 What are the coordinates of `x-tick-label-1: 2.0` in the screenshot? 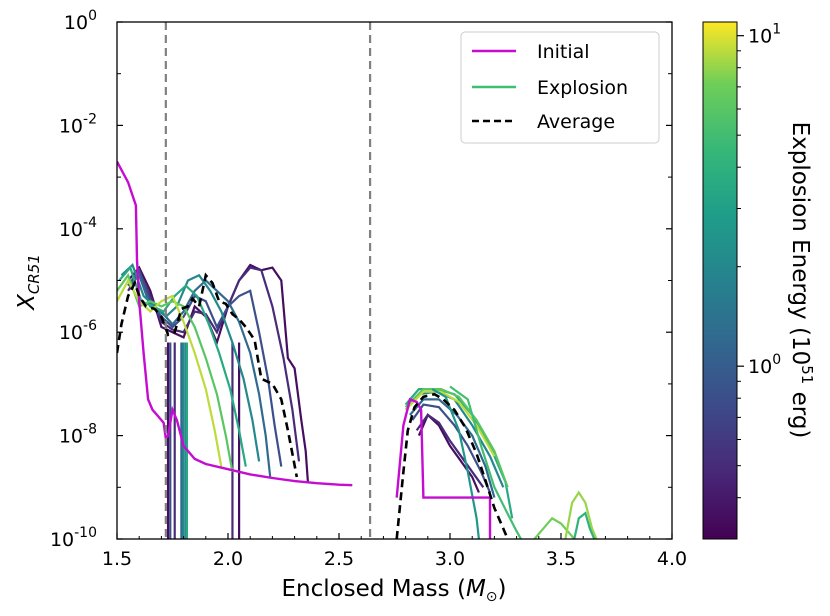 It's located at (228, 559).